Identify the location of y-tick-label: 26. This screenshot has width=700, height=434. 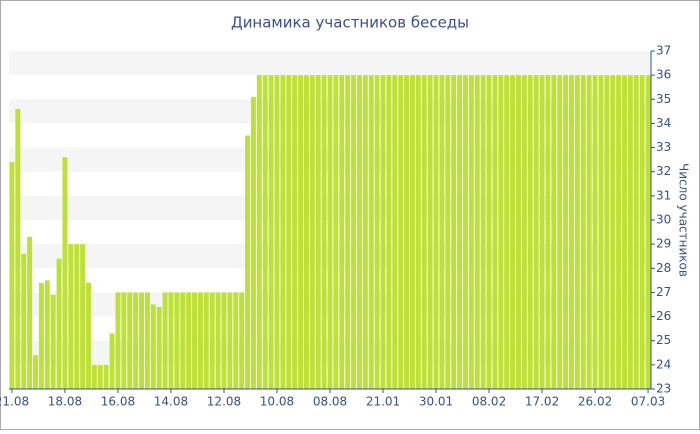
(663, 316).